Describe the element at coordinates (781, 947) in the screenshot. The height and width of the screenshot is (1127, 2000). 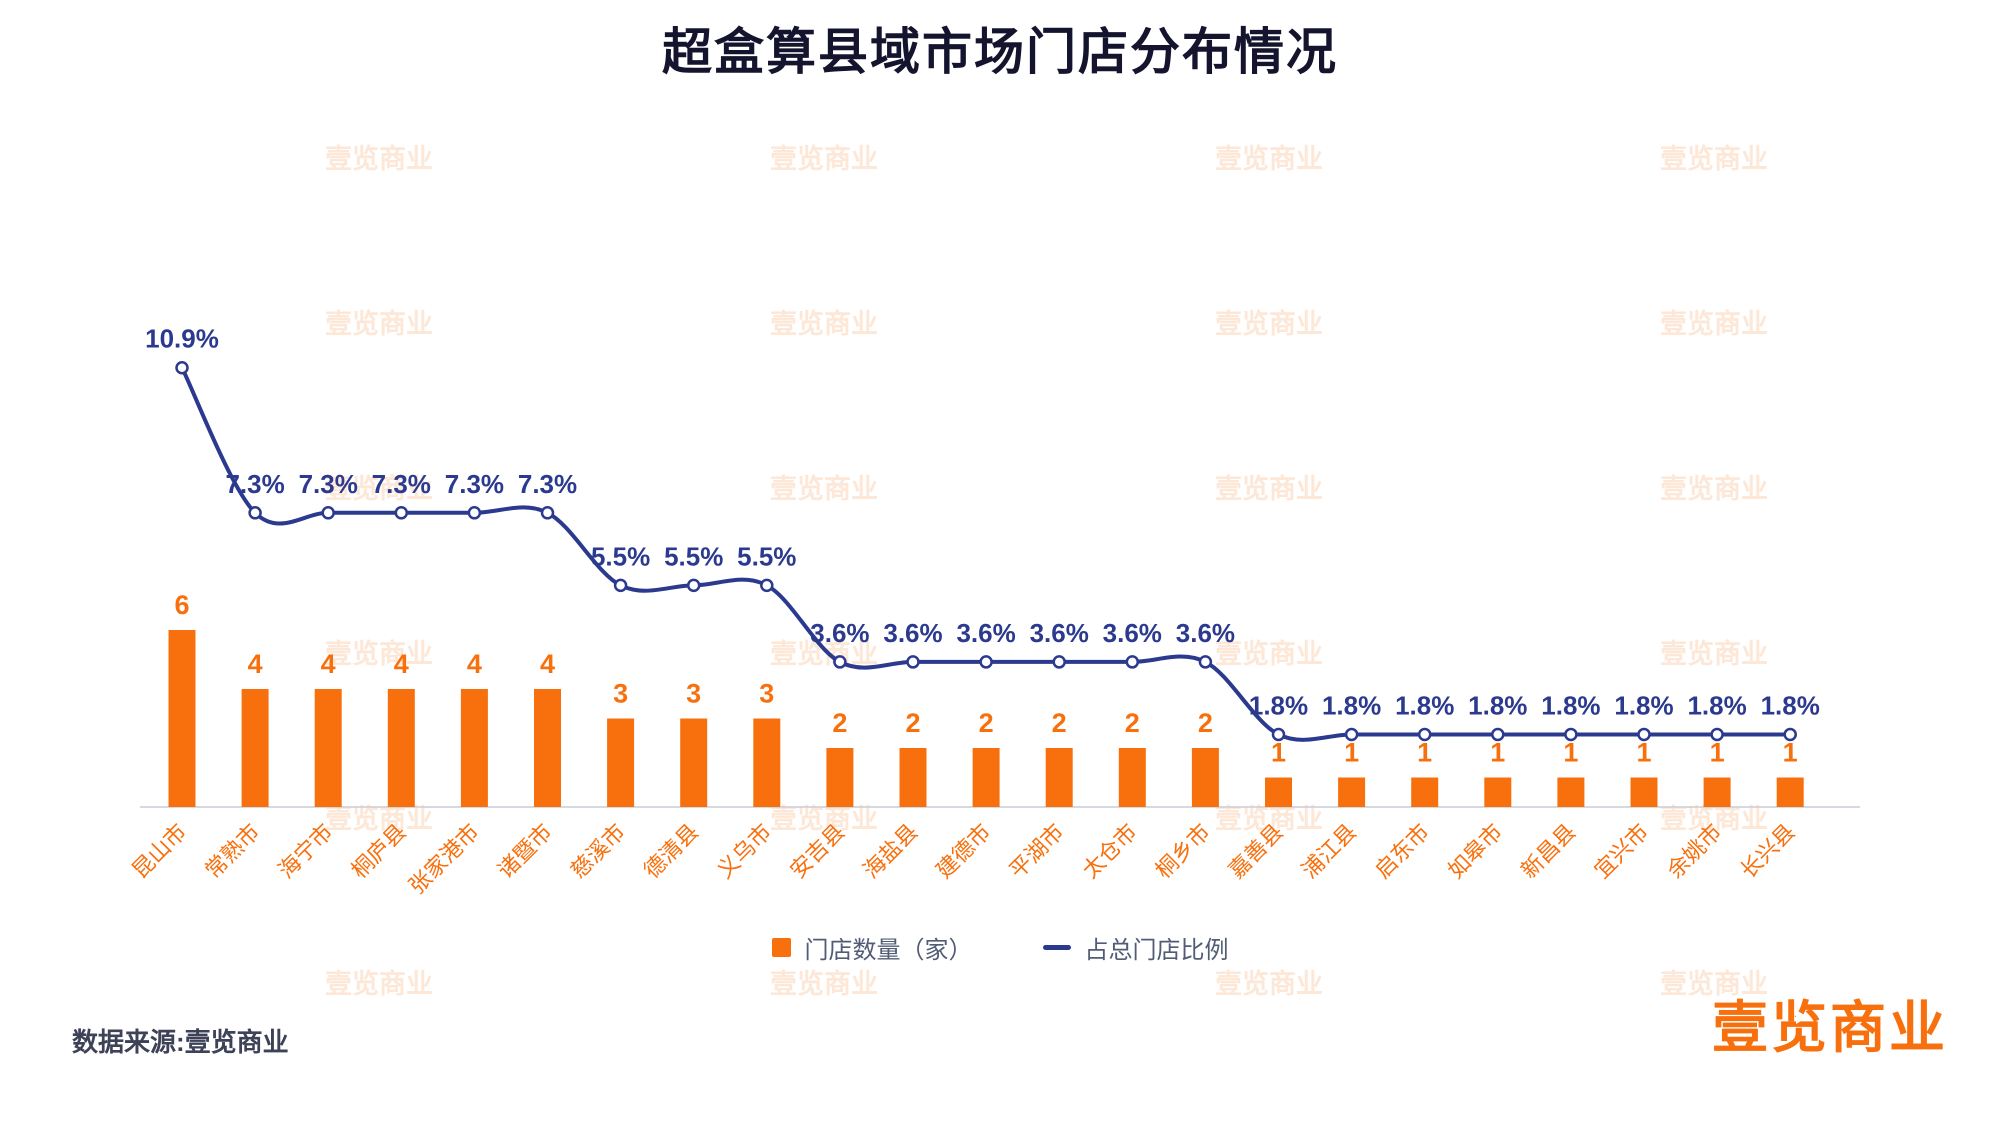
I see `bar-legend-swatch-icon` at that location.